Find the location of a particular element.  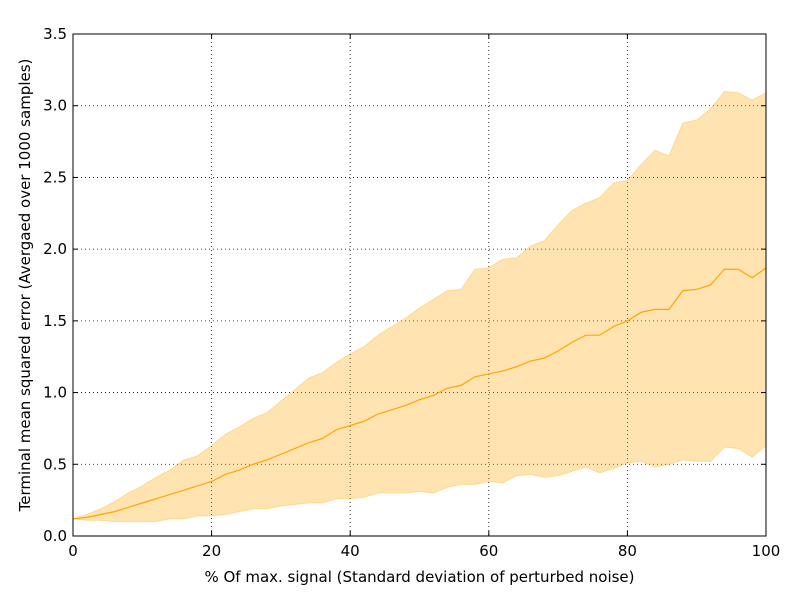

y-tick-label: 3.5 is located at coordinates (55, 34).